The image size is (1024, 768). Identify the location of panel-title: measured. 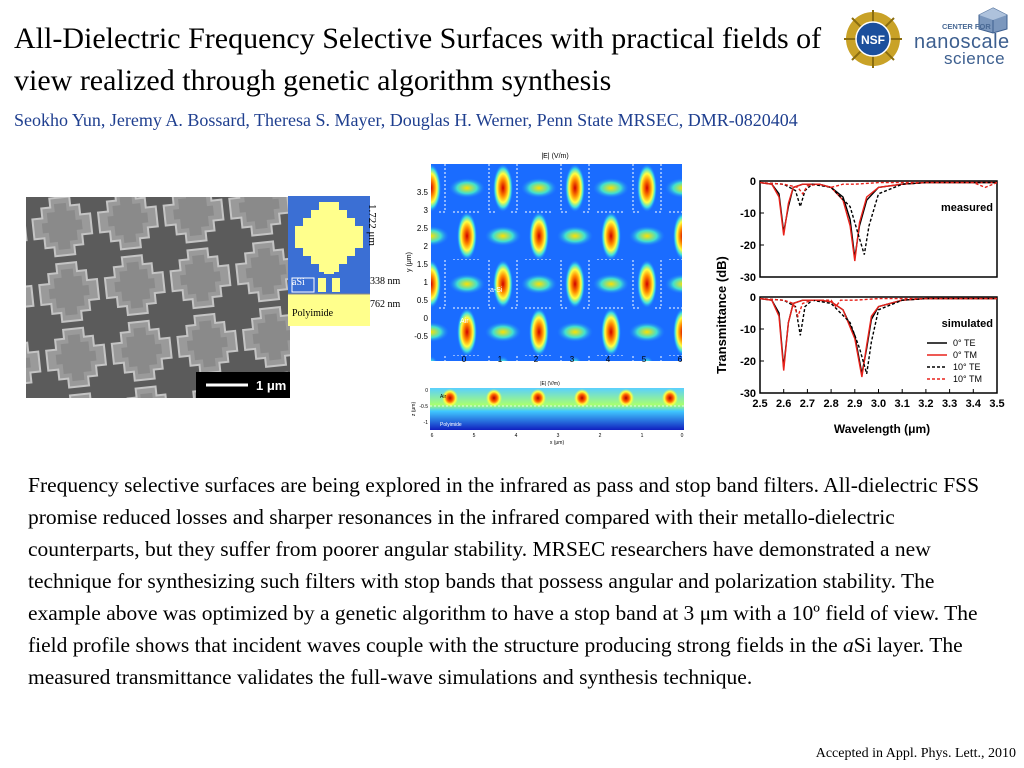
(967, 208).